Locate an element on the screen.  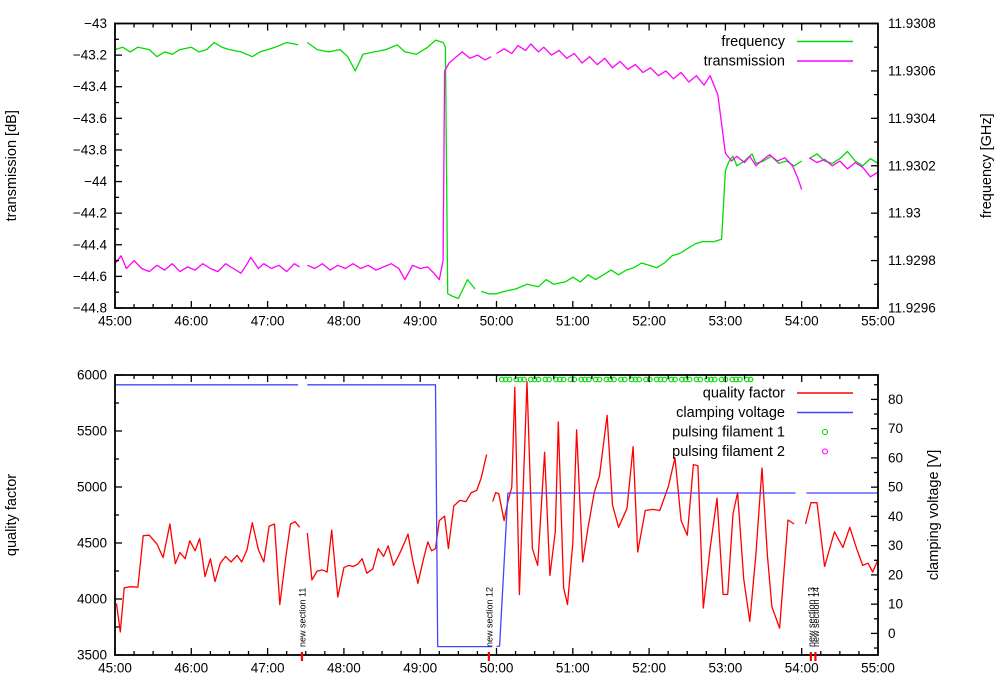
section-marker-label: new section 13 is located at coordinates (811, 617).